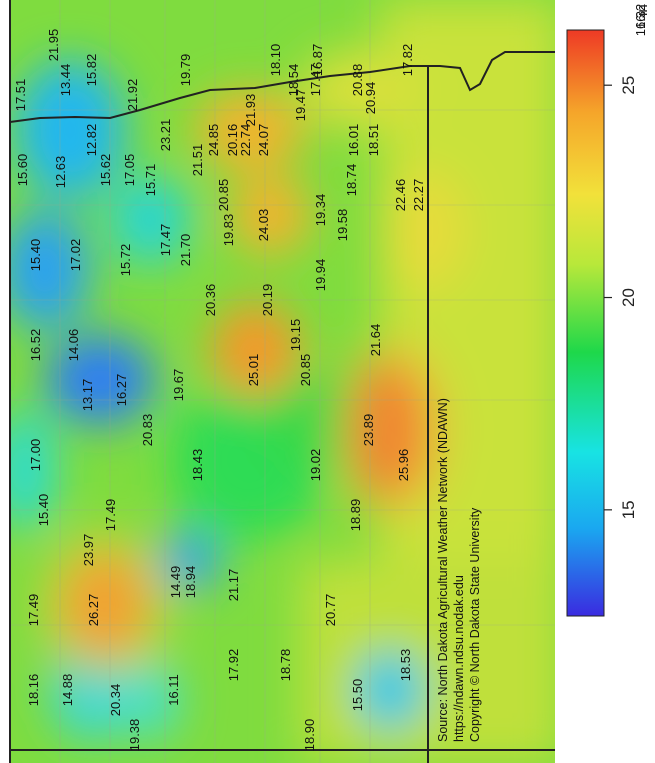 The width and height of the screenshot is (655, 763). Describe the element at coordinates (309, 735) in the screenshot. I see `station-value-label: 18.90` at that location.